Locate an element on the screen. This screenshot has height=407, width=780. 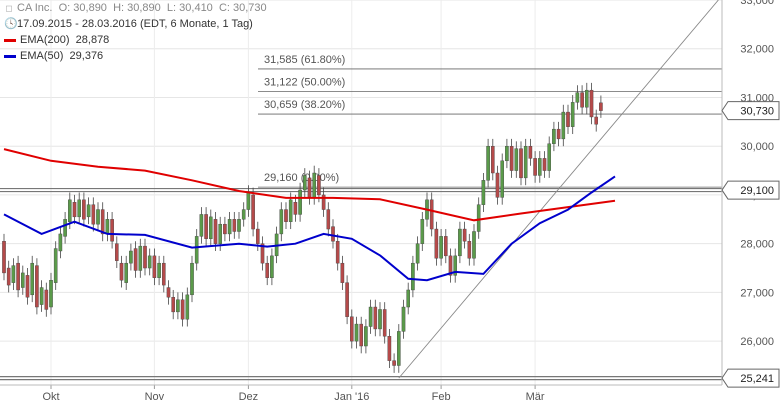
value-tag: 25,241 is located at coordinates (750, 378).